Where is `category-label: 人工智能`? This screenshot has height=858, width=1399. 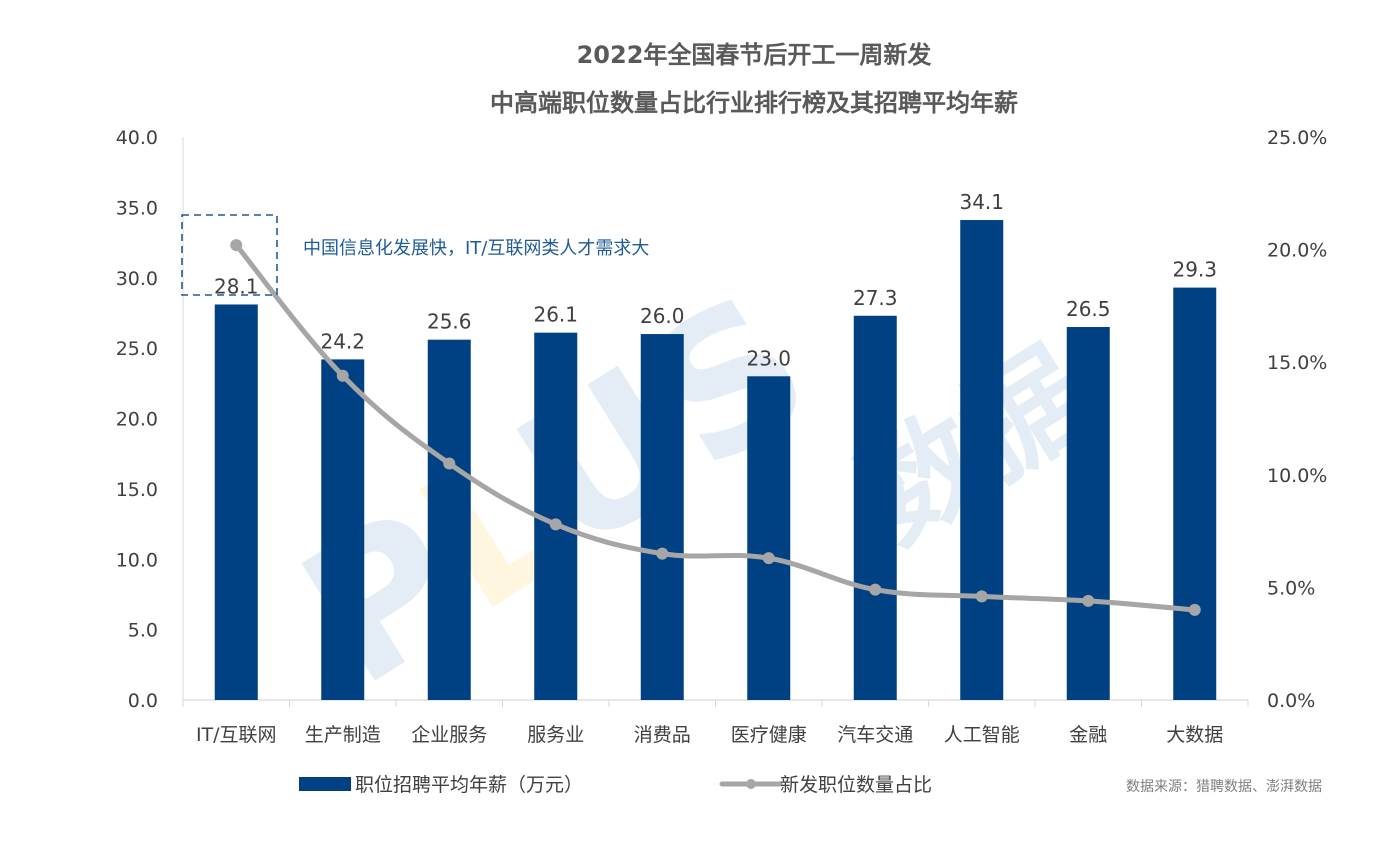
category-label: 人工智能 is located at coordinates (982, 735).